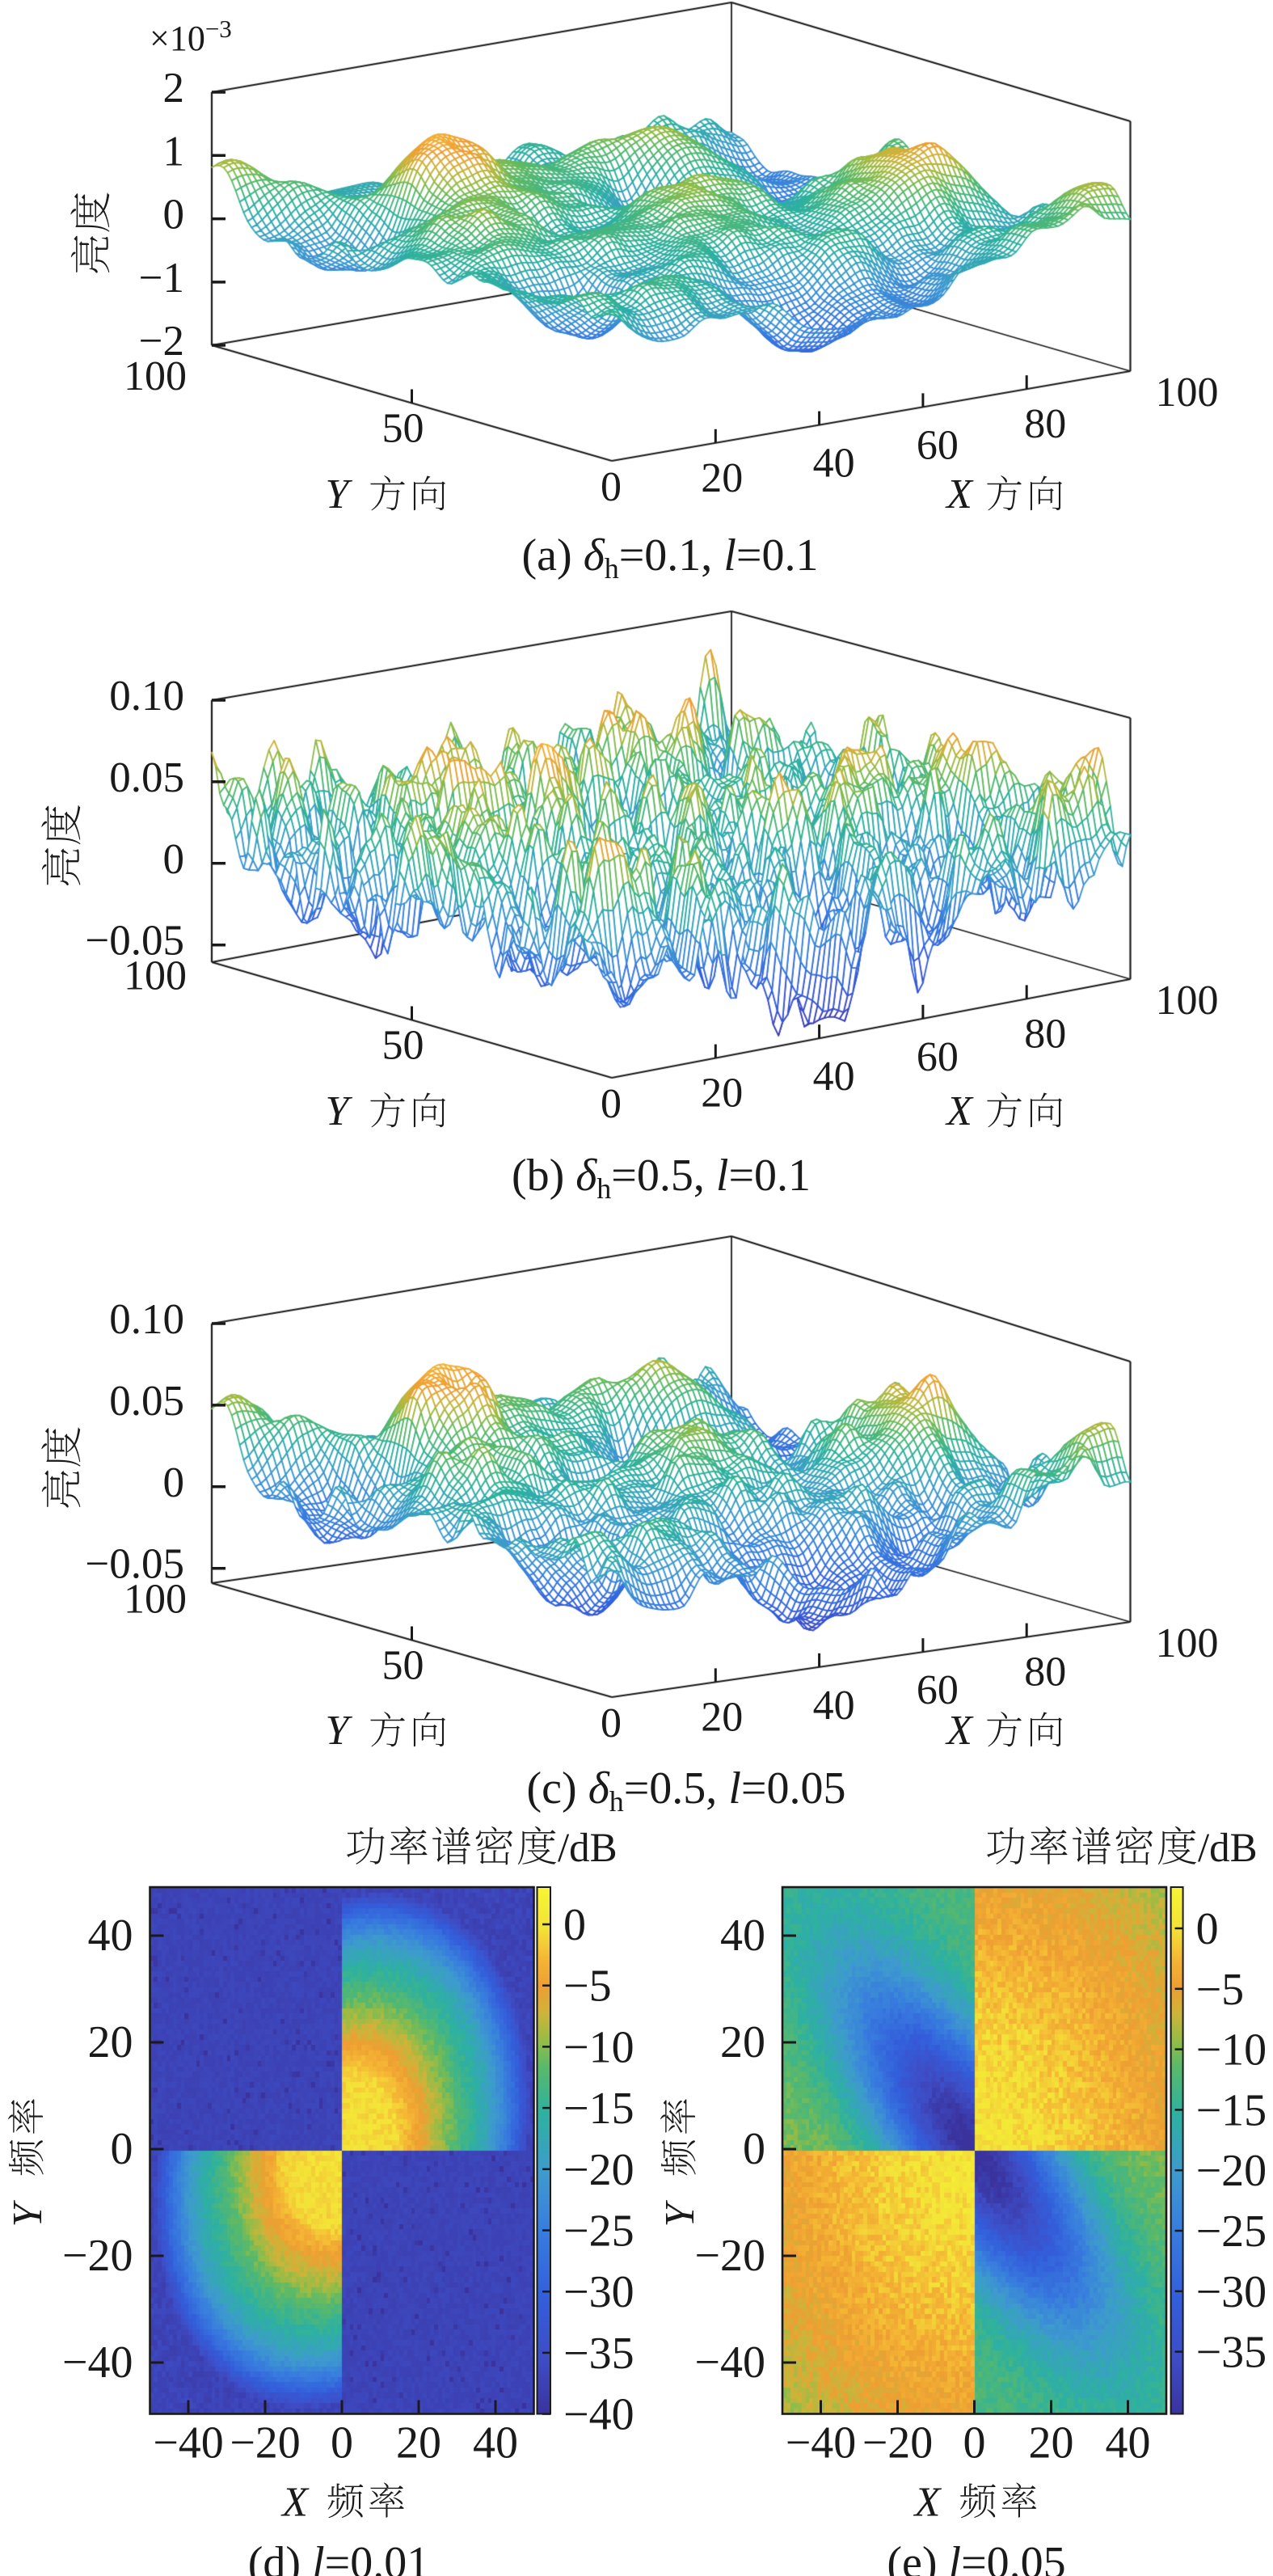 Image resolution: width=1273 pixels, height=2576 pixels. What do you see at coordinates (161, 278) in the screenshot?
I see `svg-text: −1` at bounding box center [161, 278].